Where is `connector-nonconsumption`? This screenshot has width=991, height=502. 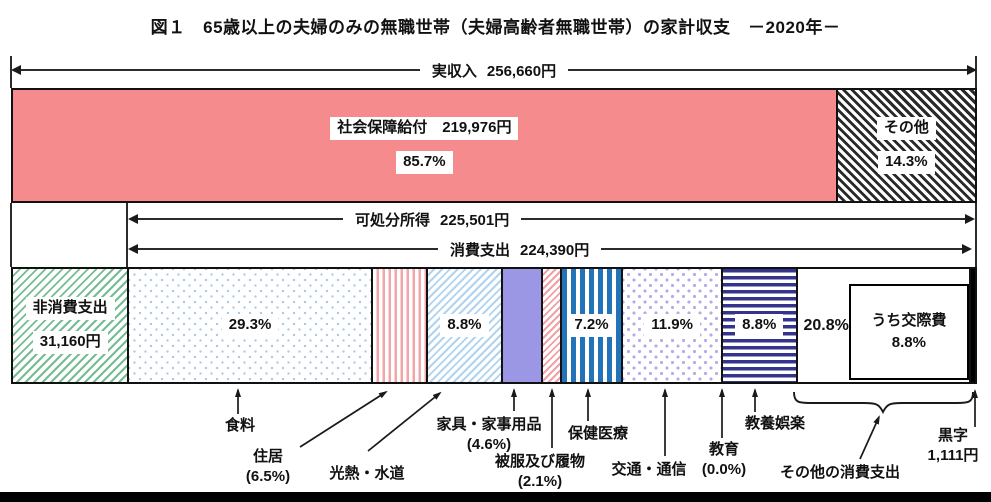
connector-nonconsumption is located at coordinates (127, 235).